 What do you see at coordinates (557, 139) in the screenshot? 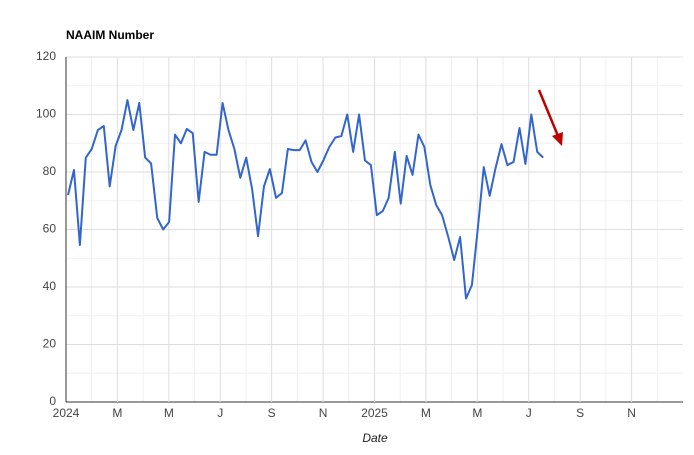
I see `arrow-head` at bounding box center [557, 139].